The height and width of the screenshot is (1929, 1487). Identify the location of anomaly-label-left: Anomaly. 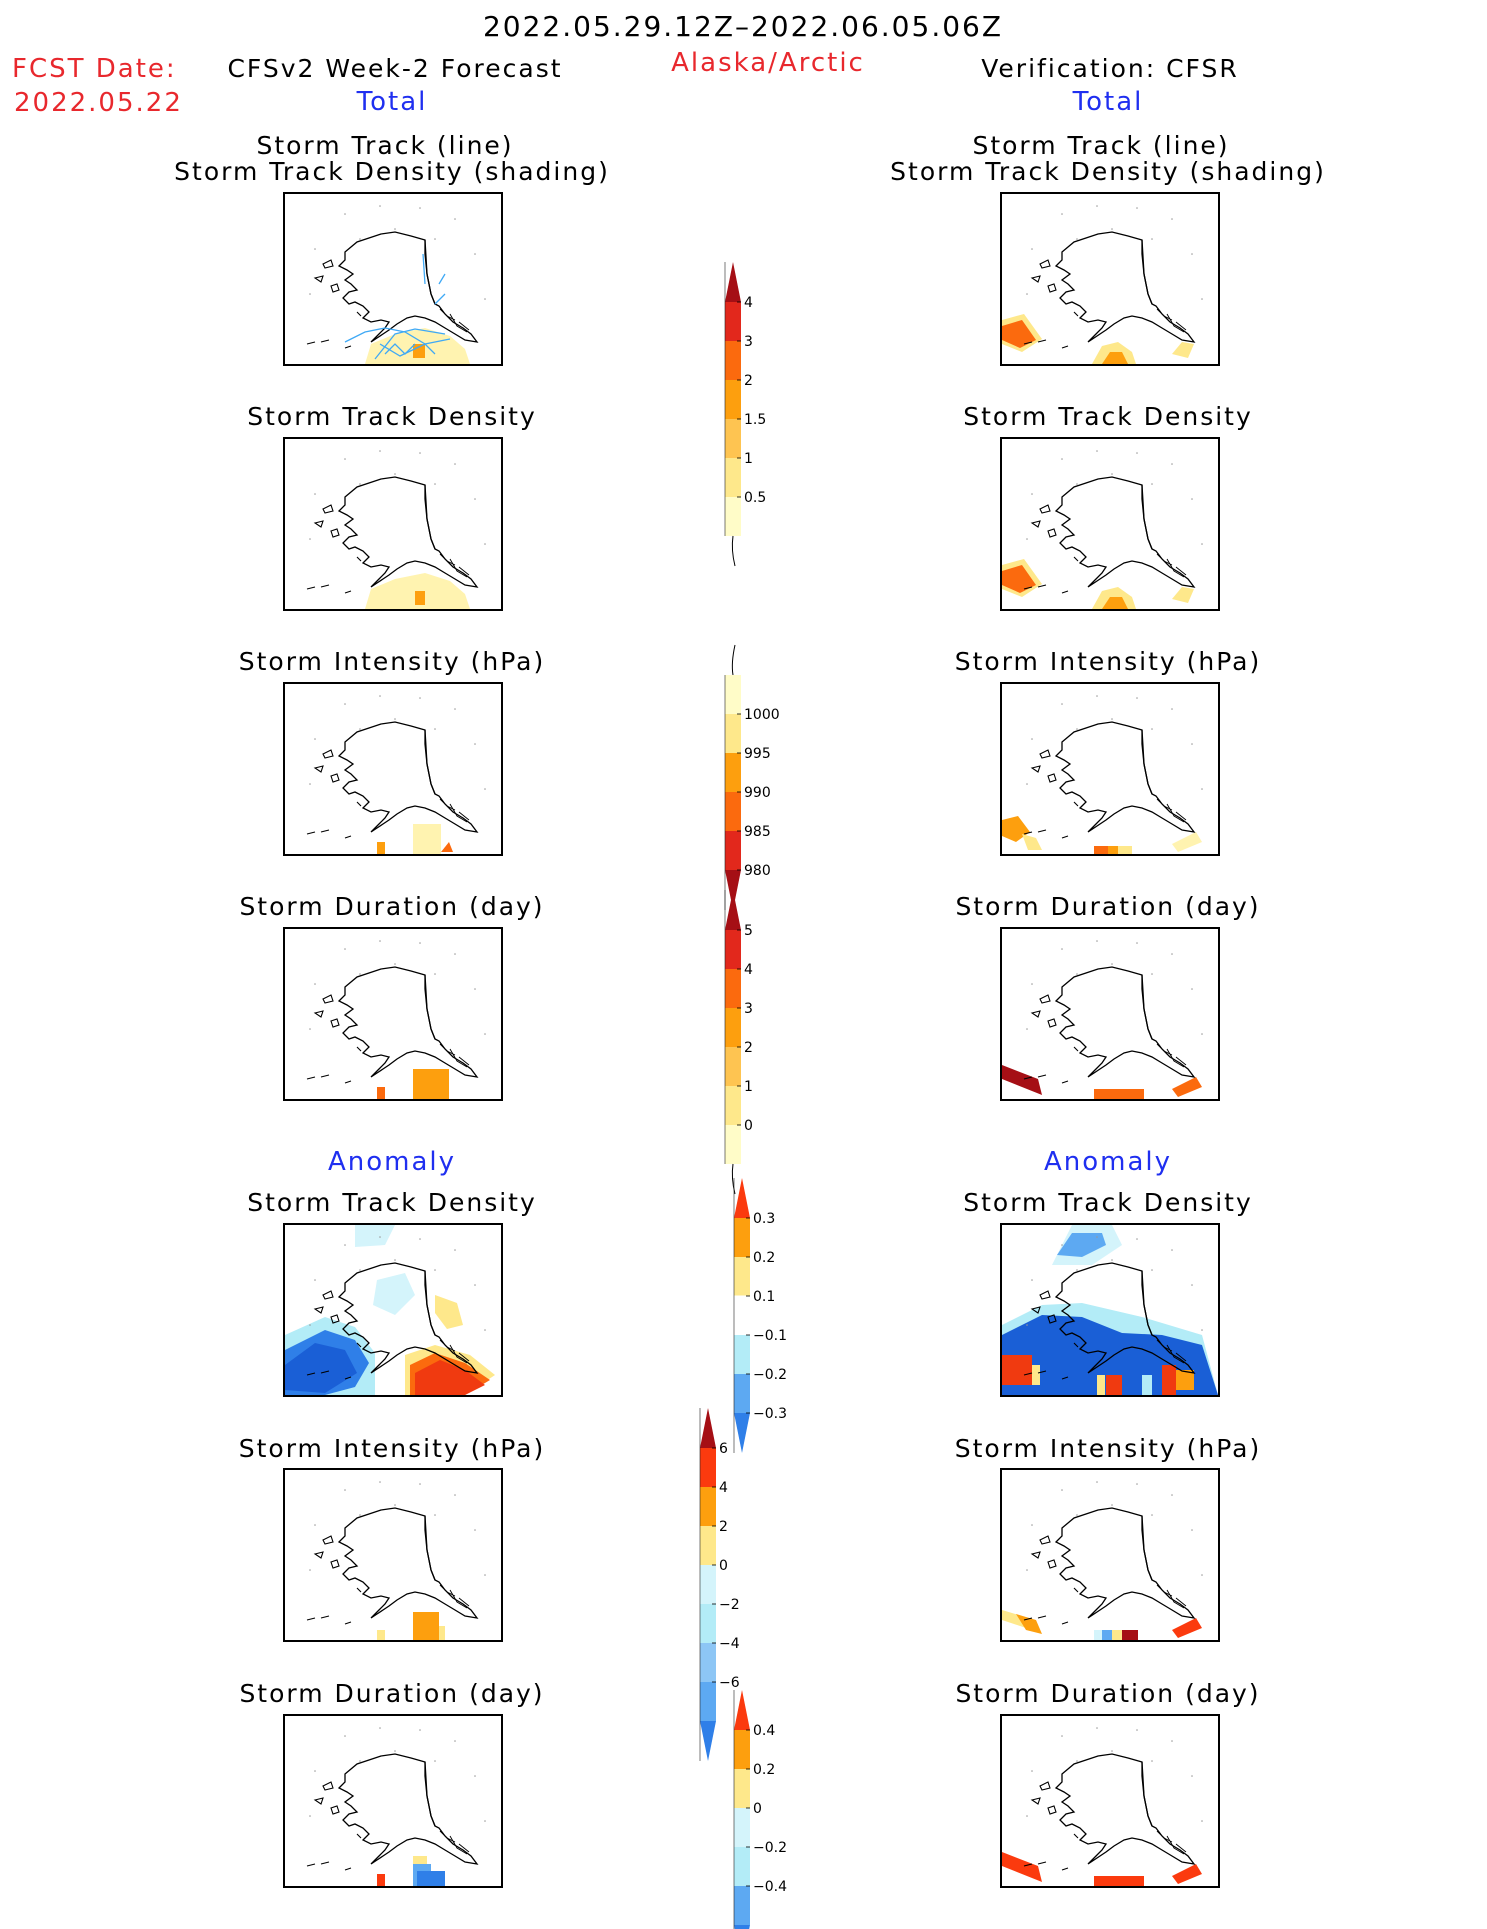
(392, 1162).